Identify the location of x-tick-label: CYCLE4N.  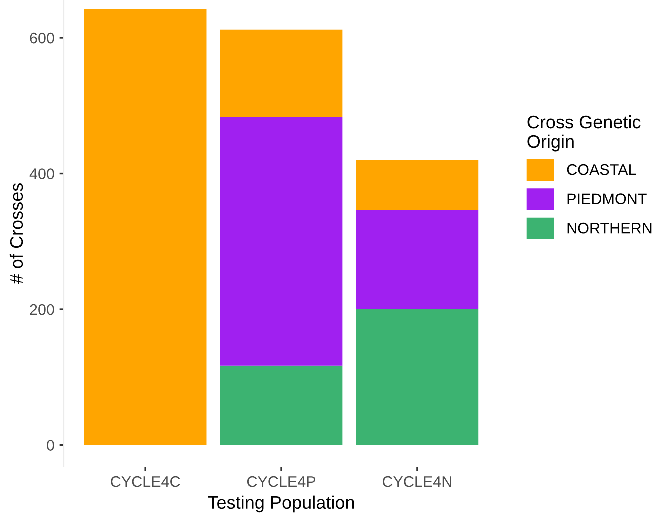
(417, 482).